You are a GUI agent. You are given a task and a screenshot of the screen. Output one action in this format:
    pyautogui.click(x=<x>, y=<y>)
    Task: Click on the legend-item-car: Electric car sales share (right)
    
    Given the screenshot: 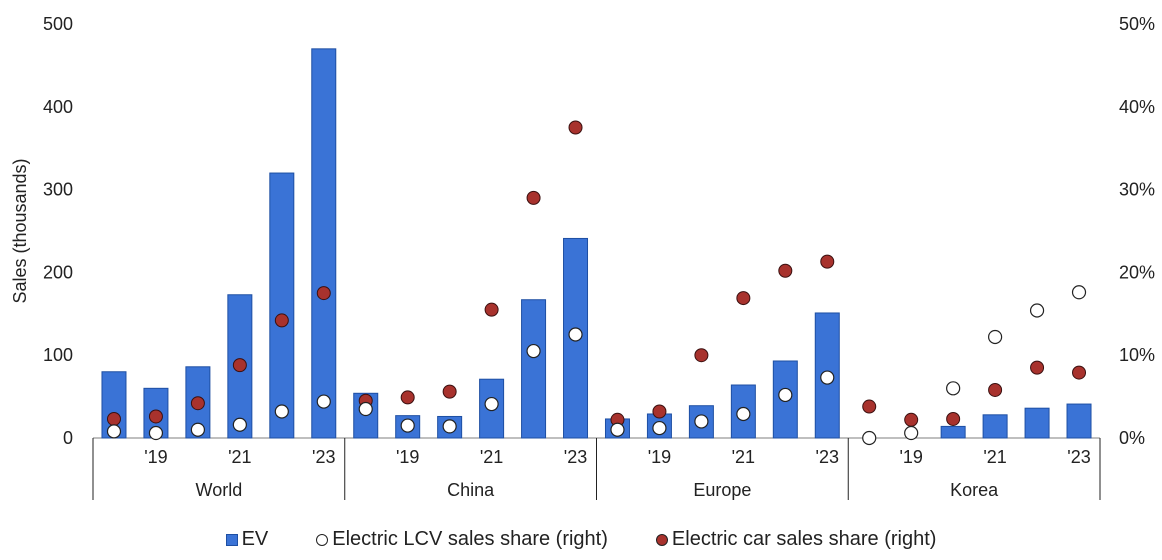 What is the action you would take?
    pyautogui.click(x=796, y=539)
    